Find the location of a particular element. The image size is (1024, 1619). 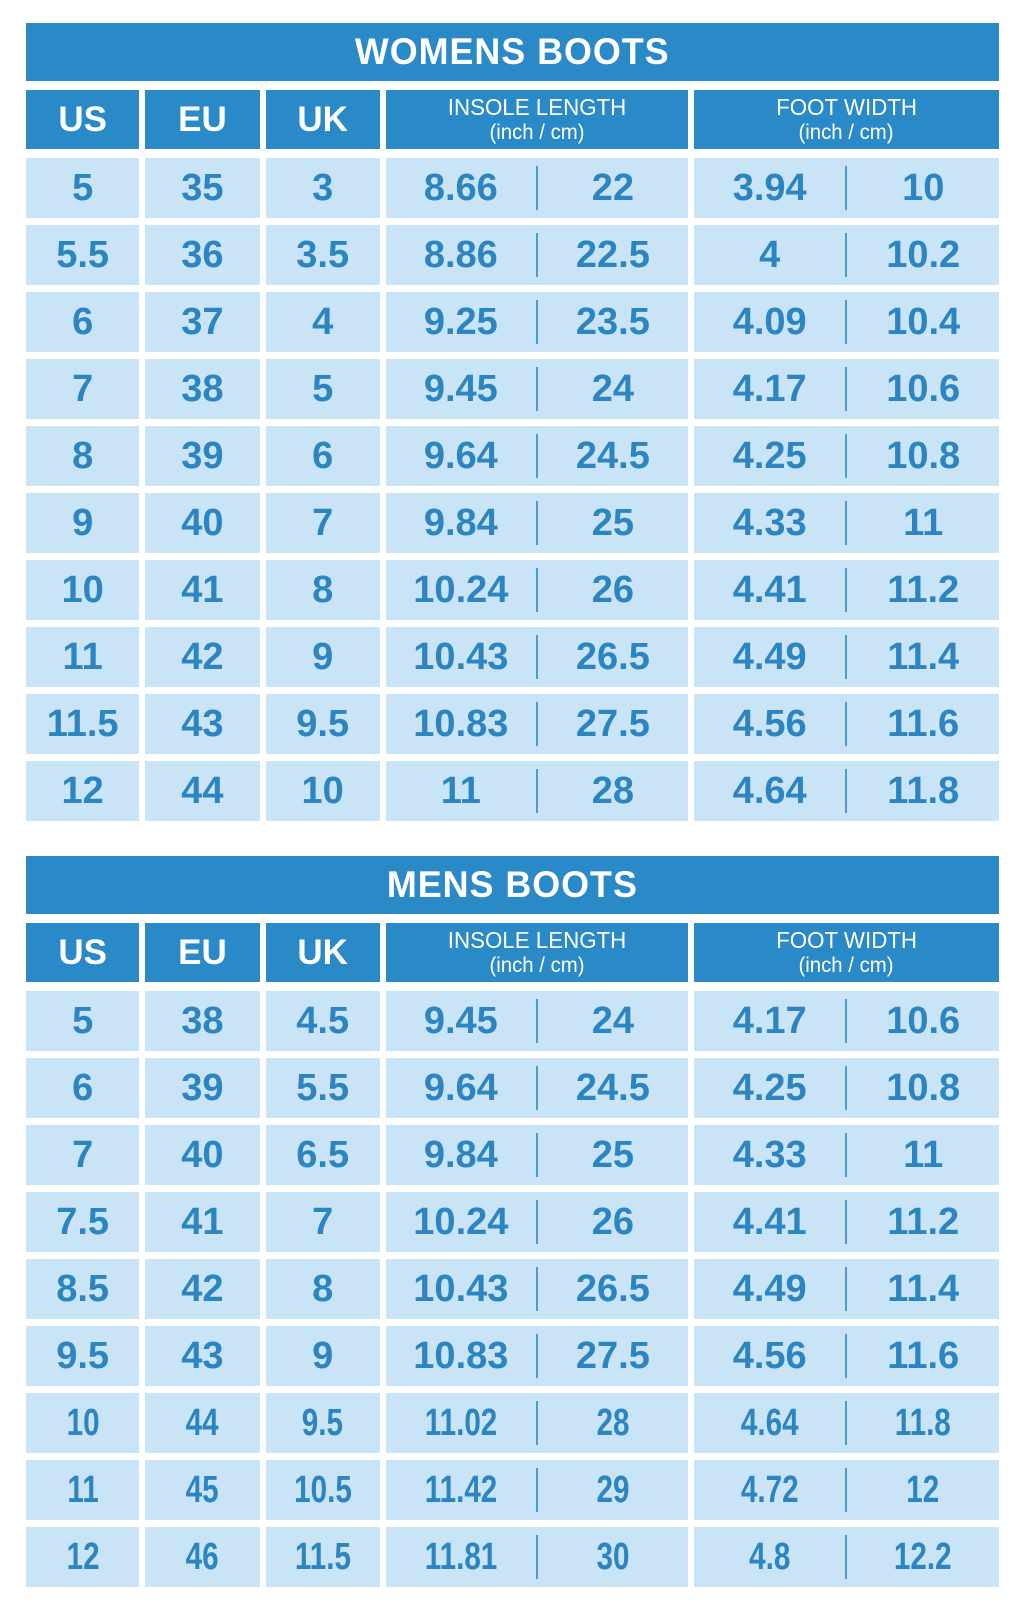

us-cell: 12 is located at coordinates (83, 791).